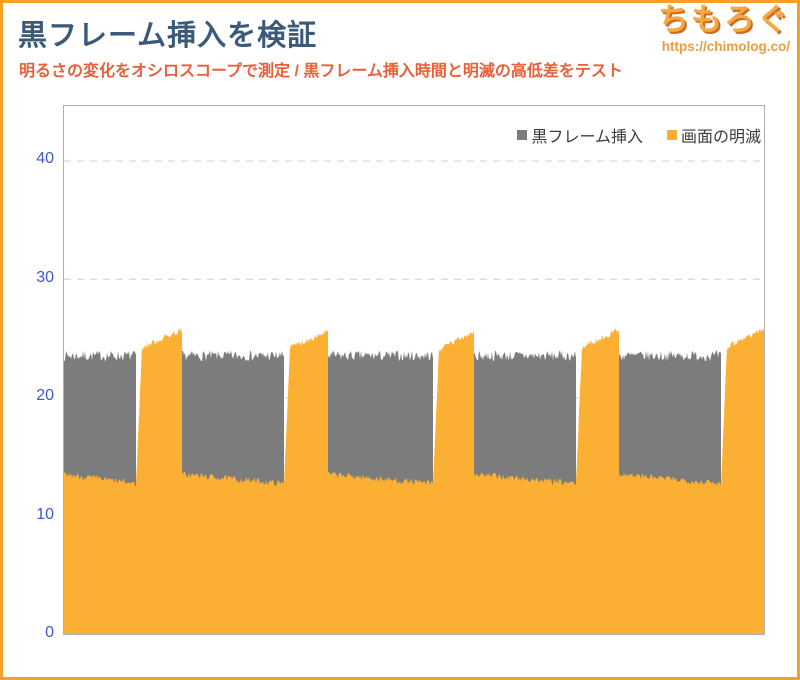  I want to click on legend-swatch-orange-icon, so click(671, 135).